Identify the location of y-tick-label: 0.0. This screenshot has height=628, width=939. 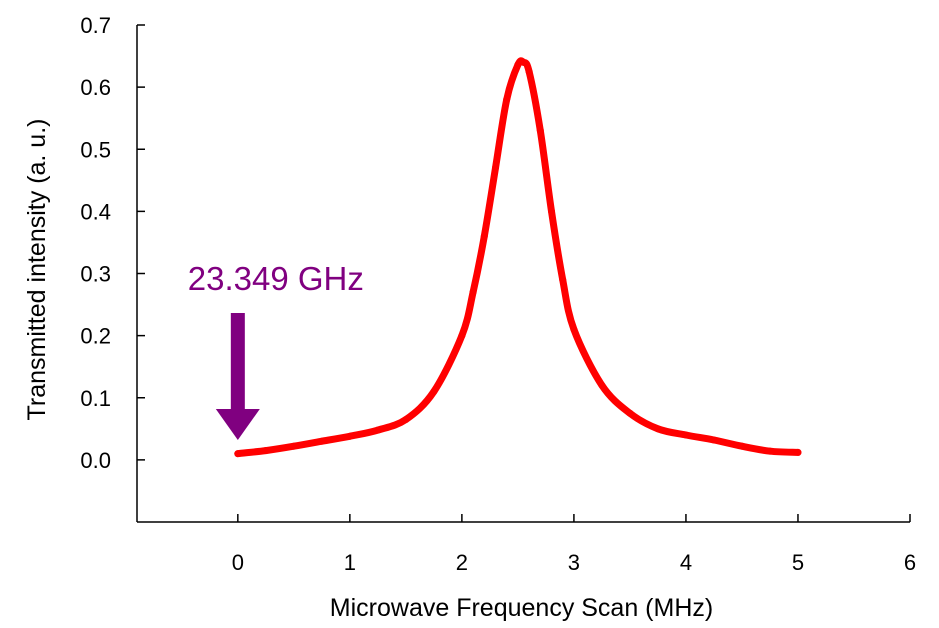
(95, 460).